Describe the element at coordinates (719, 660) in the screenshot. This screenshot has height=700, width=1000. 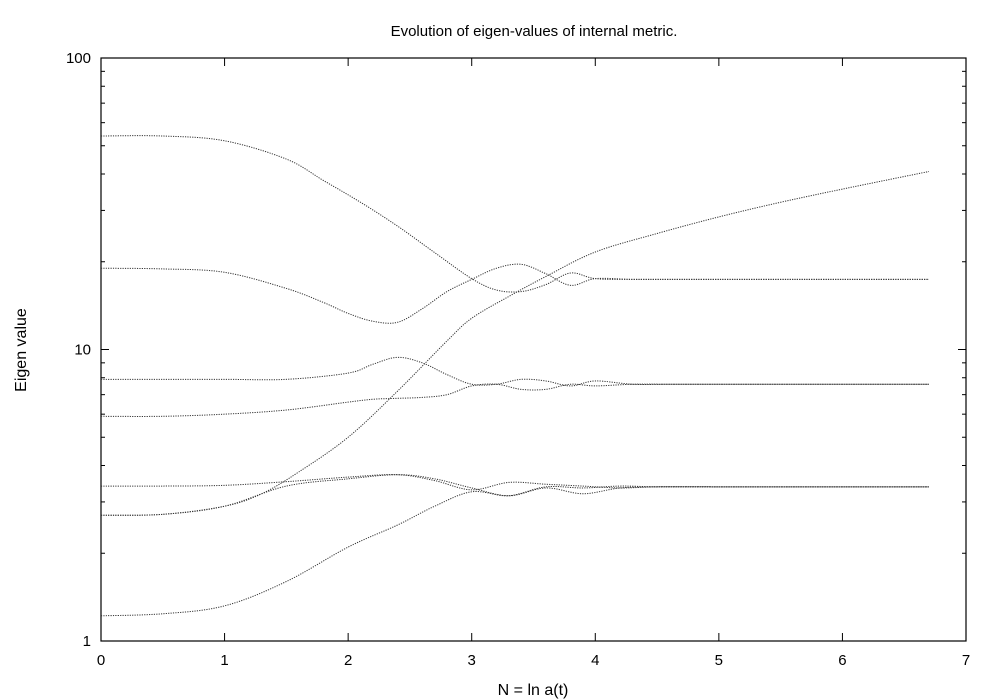
I see `x-tick-label: 5` at that location.